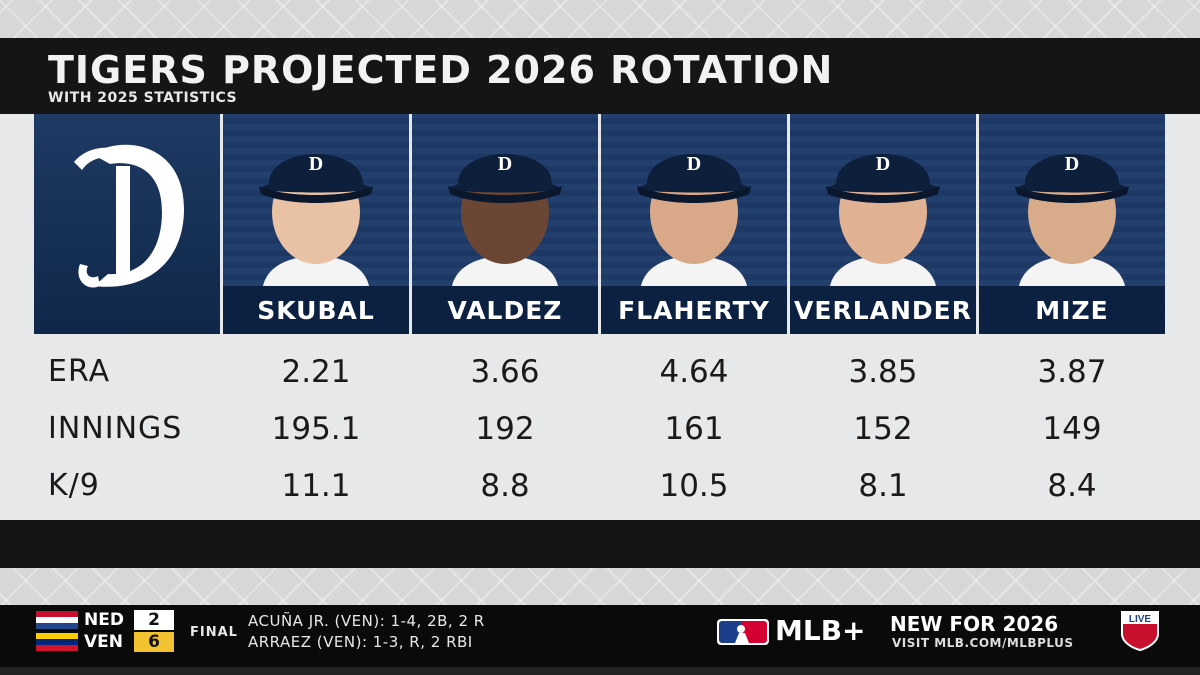 This screenshot has height=675, width=1200. What do you see at coordinates (1072, 372) in the screenshot?
I see `stat-era-mize: 3.87` at bounding box center [1072, 372].